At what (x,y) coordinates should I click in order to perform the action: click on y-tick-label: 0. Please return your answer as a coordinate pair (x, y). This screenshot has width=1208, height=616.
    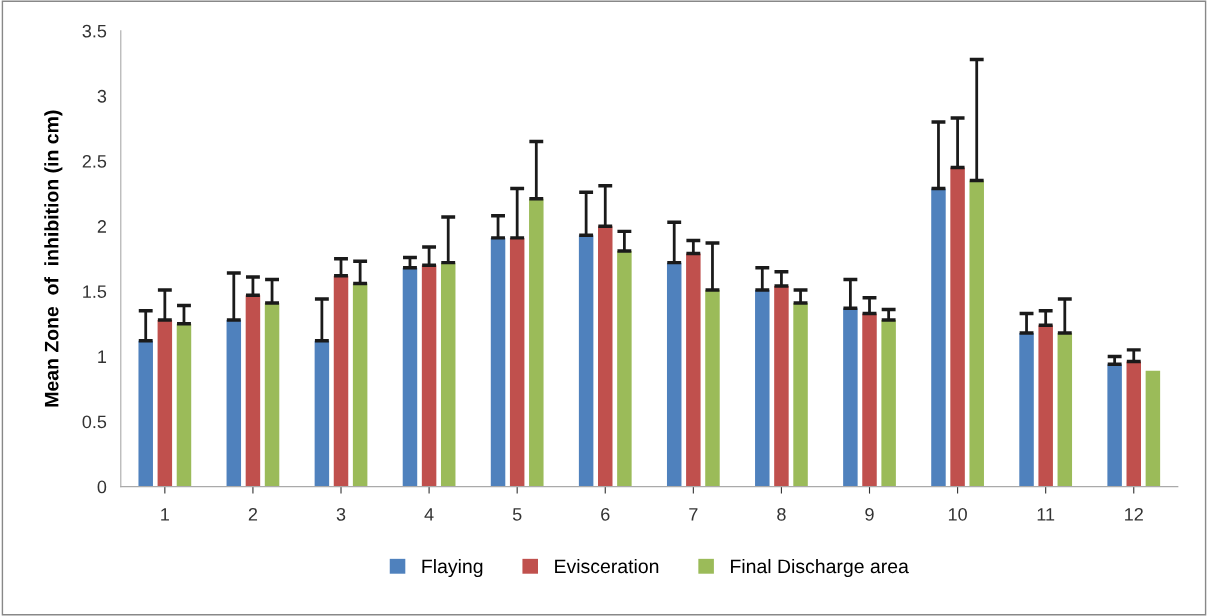
    Looking at the image, I should click on (102, 487).